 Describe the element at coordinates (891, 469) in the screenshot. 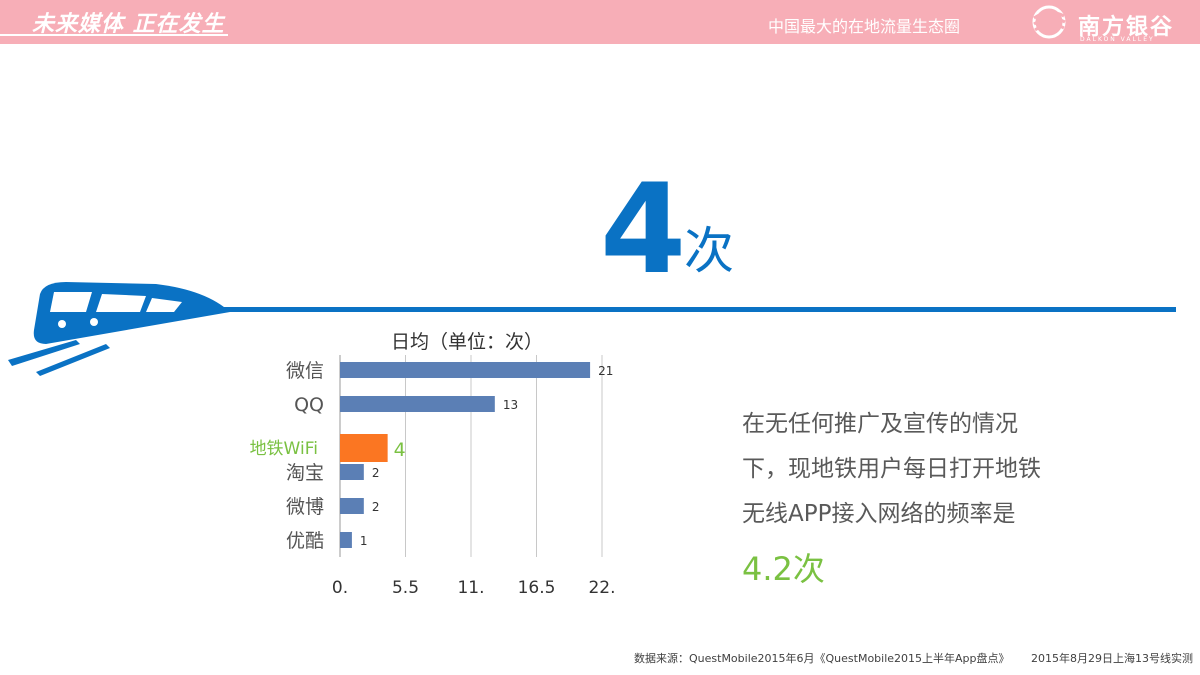

I see `description-line: 下，现地铁用户每日打开地铁` at that location.